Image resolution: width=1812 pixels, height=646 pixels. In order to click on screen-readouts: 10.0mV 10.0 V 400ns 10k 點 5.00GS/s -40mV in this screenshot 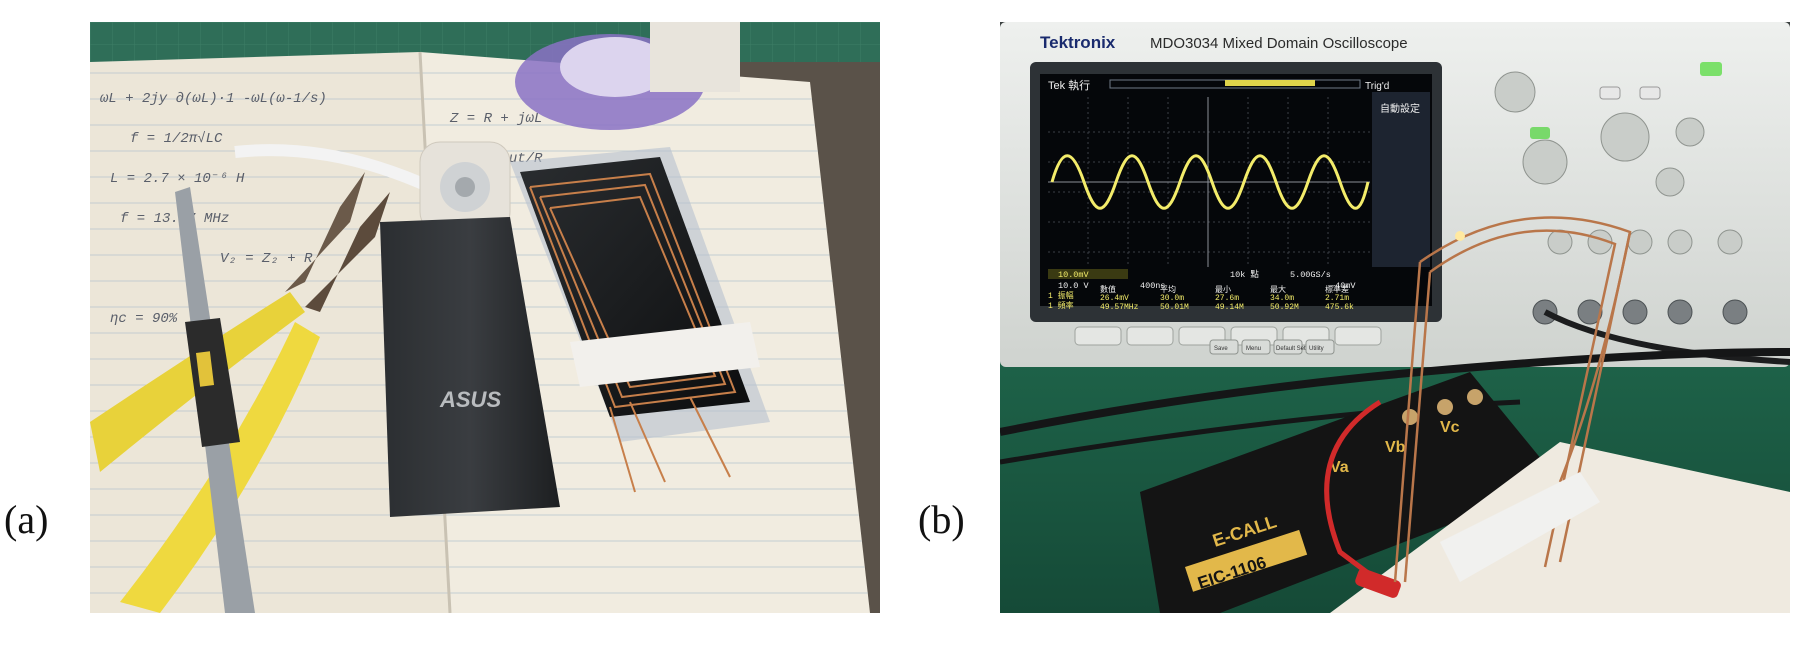, I will do `click(1202, 280)`.